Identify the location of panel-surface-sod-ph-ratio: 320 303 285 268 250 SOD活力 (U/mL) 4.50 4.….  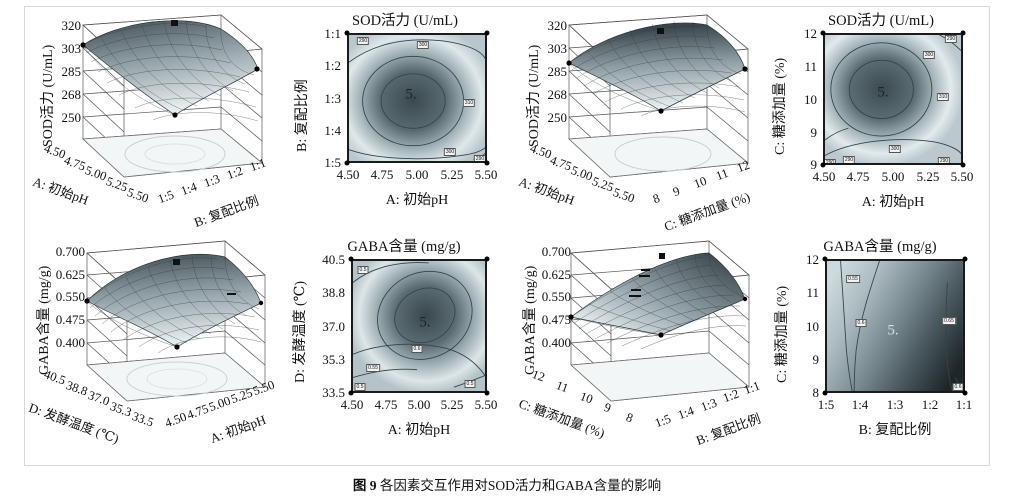
(149, 118).